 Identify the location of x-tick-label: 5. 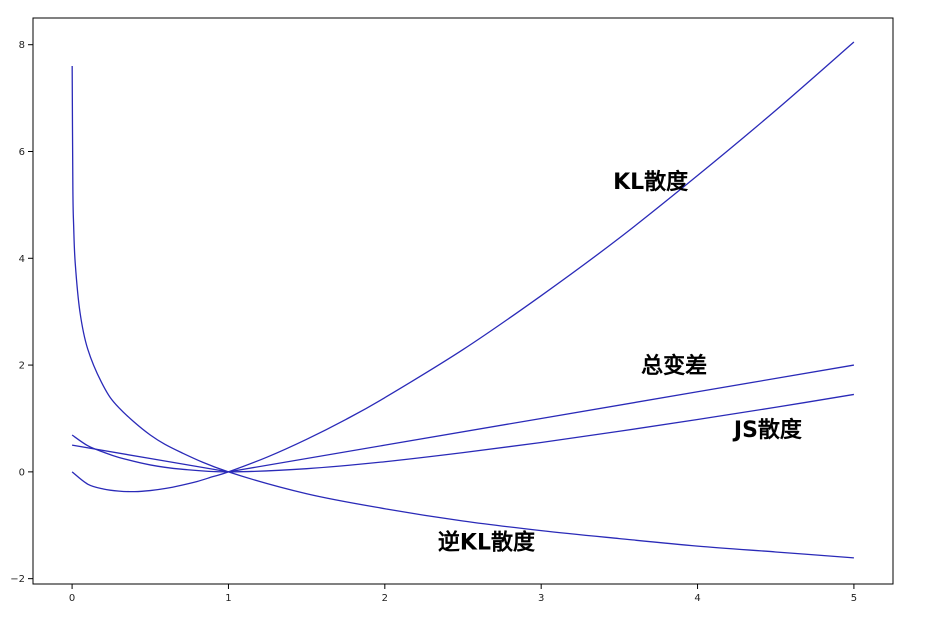
(854, 598).